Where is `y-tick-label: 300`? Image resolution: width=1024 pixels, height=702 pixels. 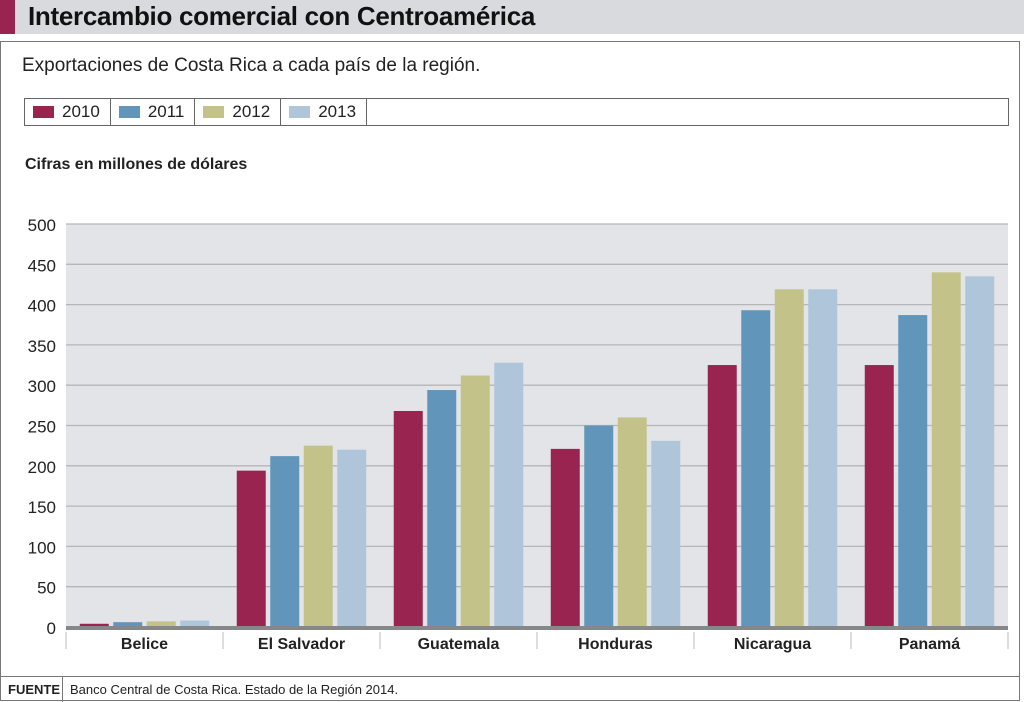 y-tick-label: 300 is located at coordinates (42, 386).